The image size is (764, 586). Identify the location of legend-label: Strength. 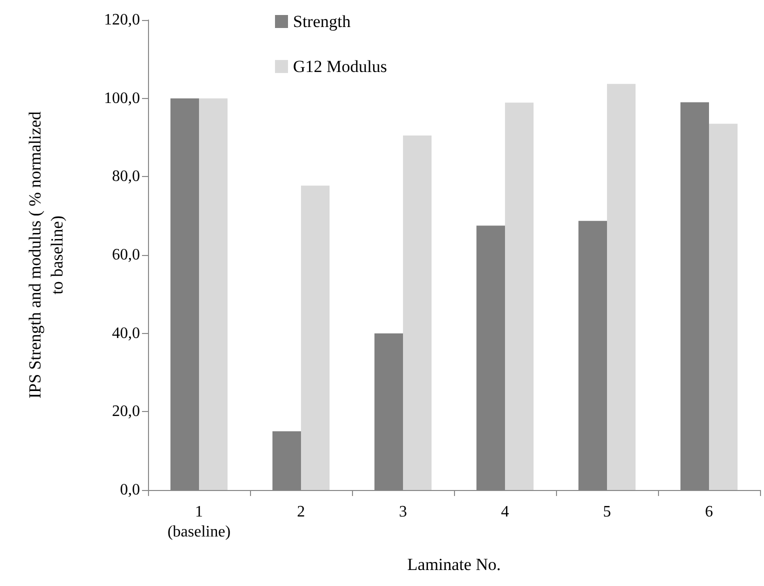
(322, 21).